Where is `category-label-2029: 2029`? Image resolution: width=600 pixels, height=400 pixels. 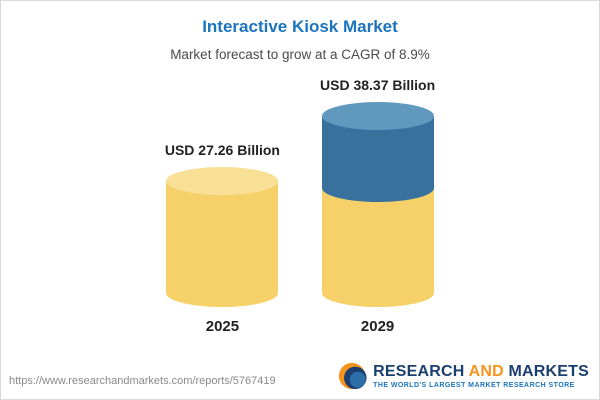
category-label-2029: 2029 is located at coordinates (377, 326).